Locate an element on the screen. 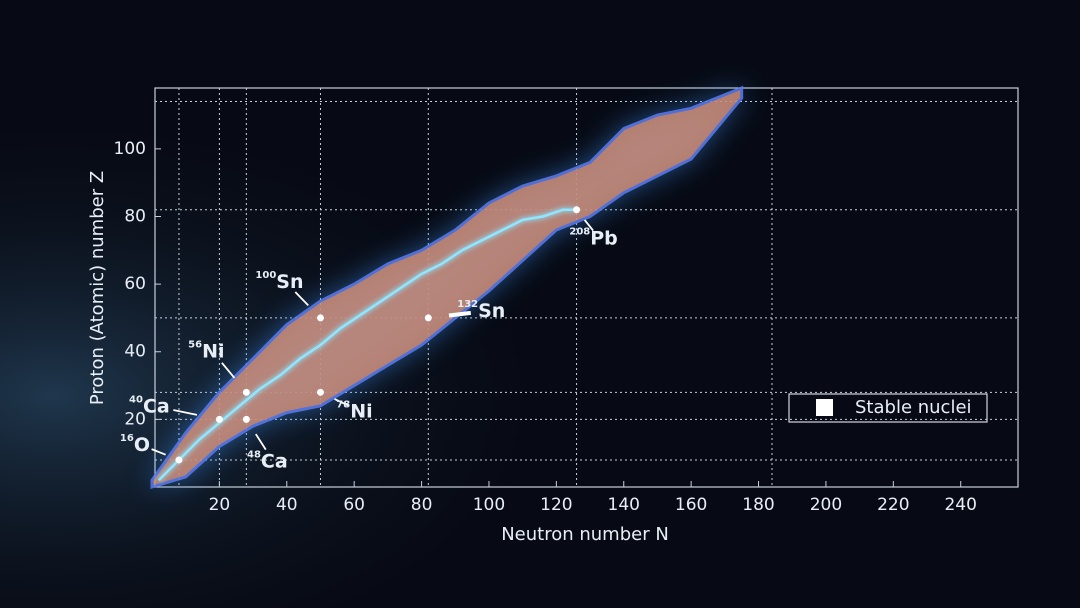 The width and height of the screenshot is (1080, 608). x-tick-label: 60 is located at coordinates (354, 505).